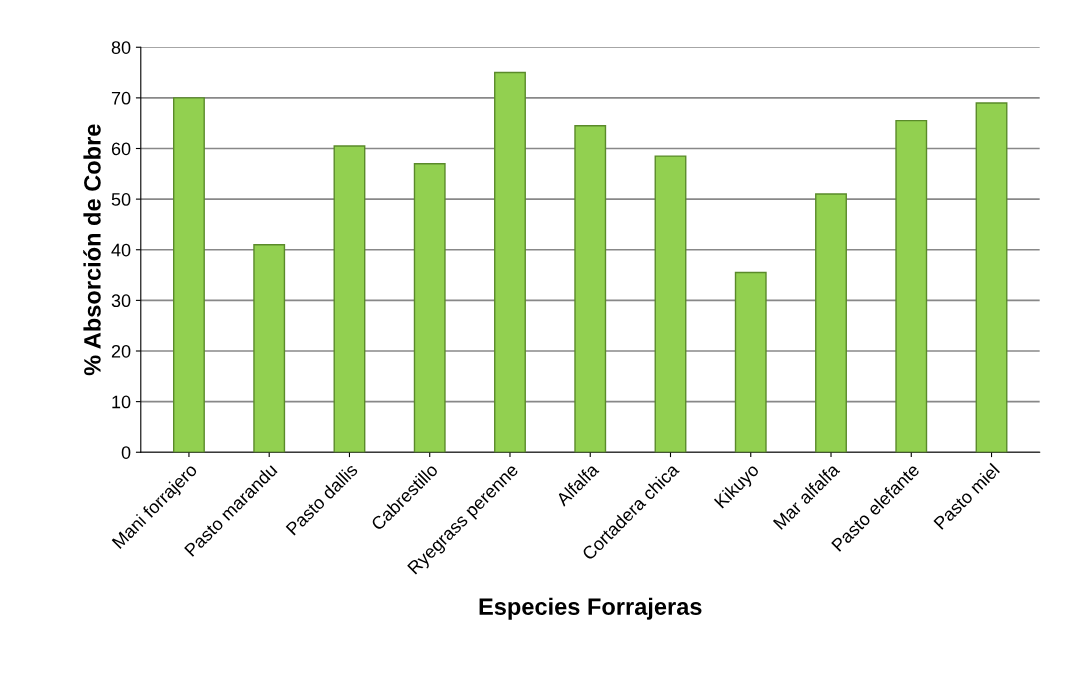 Image resolution: width=1083 pixels, height=675 pixels. Describe the element at coordinates (121, 98) in the screenshot. I see `y-tick-label: 70` at that location.